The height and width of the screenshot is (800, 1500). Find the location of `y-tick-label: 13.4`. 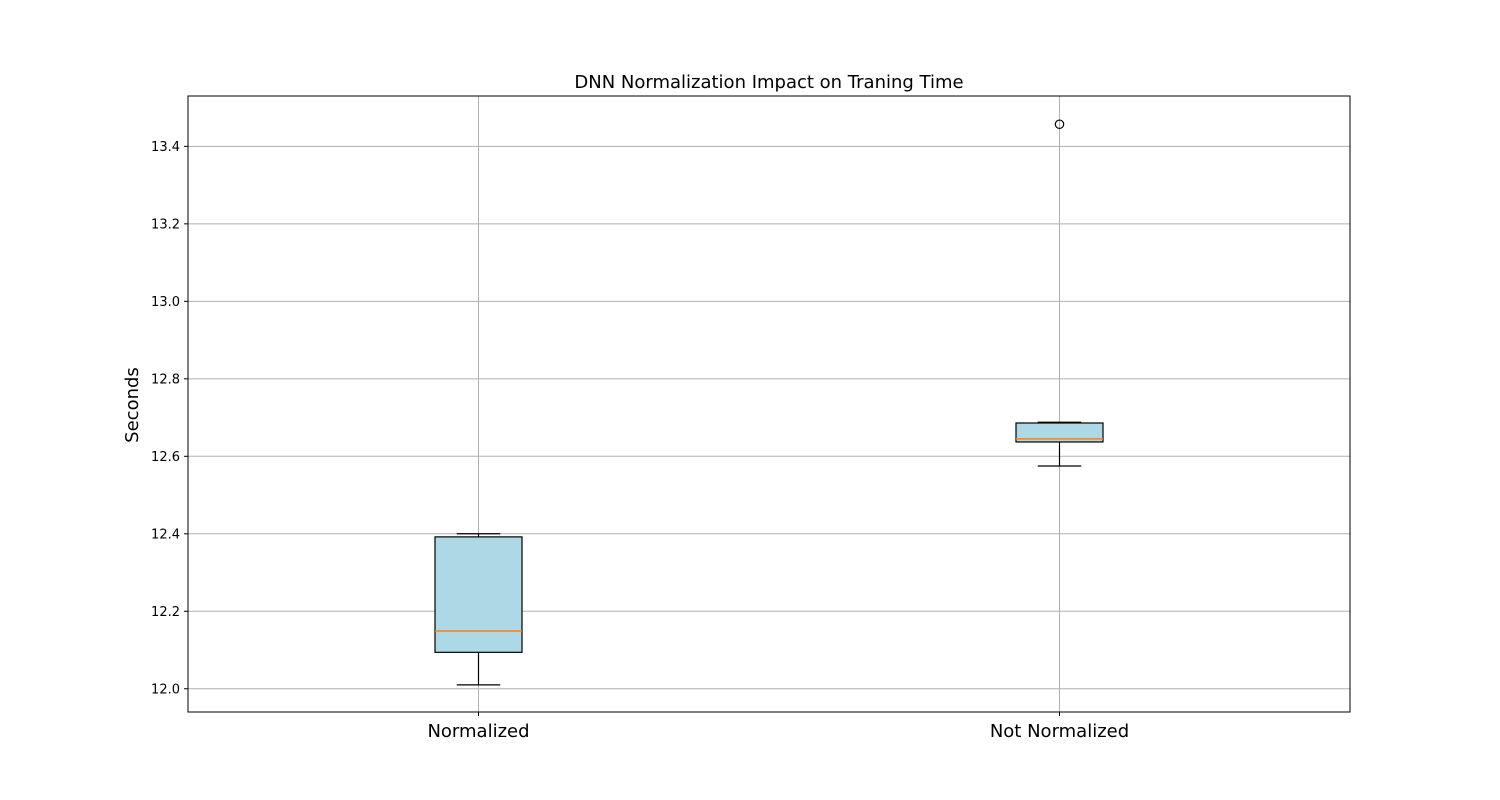

y-tick-label: 13.4 is located at coordinates (165, 147).